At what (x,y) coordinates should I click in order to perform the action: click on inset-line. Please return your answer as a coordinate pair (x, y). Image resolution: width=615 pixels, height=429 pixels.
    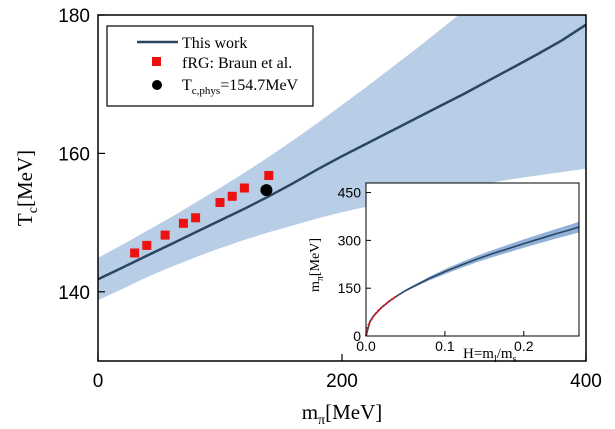
    Looking at the image, I should click on (472, 281).